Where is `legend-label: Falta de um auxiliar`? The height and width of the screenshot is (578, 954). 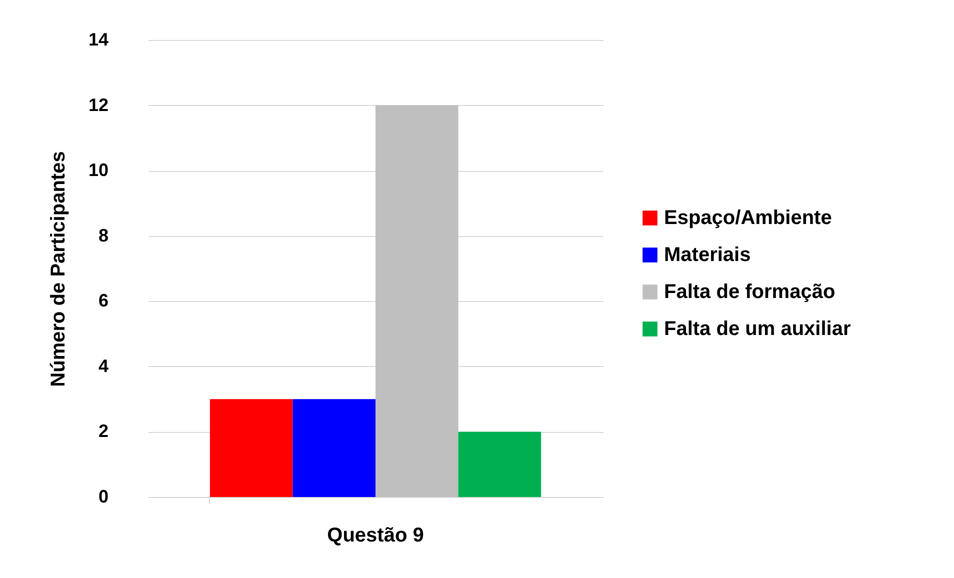
legend-label: Falta de um auxiliar is located at coordinates (757, 329).